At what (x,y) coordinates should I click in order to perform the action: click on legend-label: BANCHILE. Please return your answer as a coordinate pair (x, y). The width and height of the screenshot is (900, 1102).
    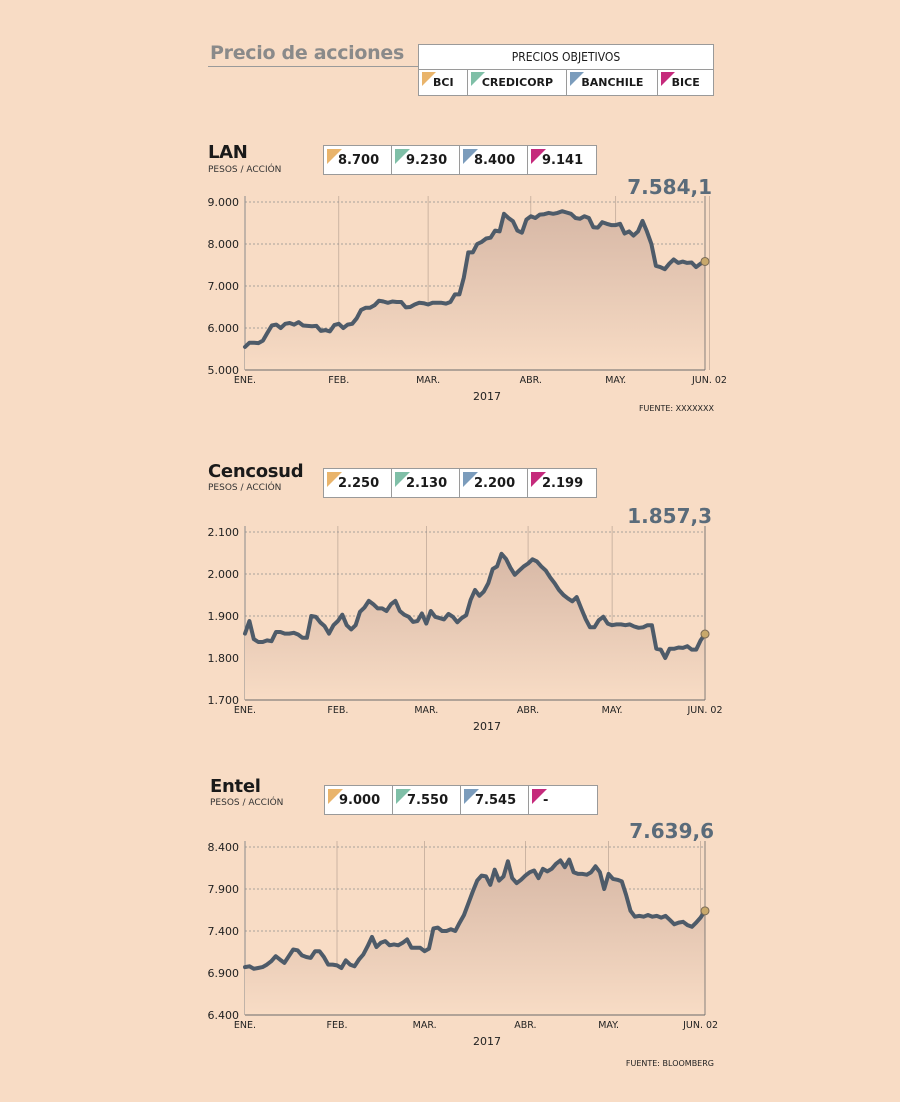
    Looking at the image, I should click on (612, 82).